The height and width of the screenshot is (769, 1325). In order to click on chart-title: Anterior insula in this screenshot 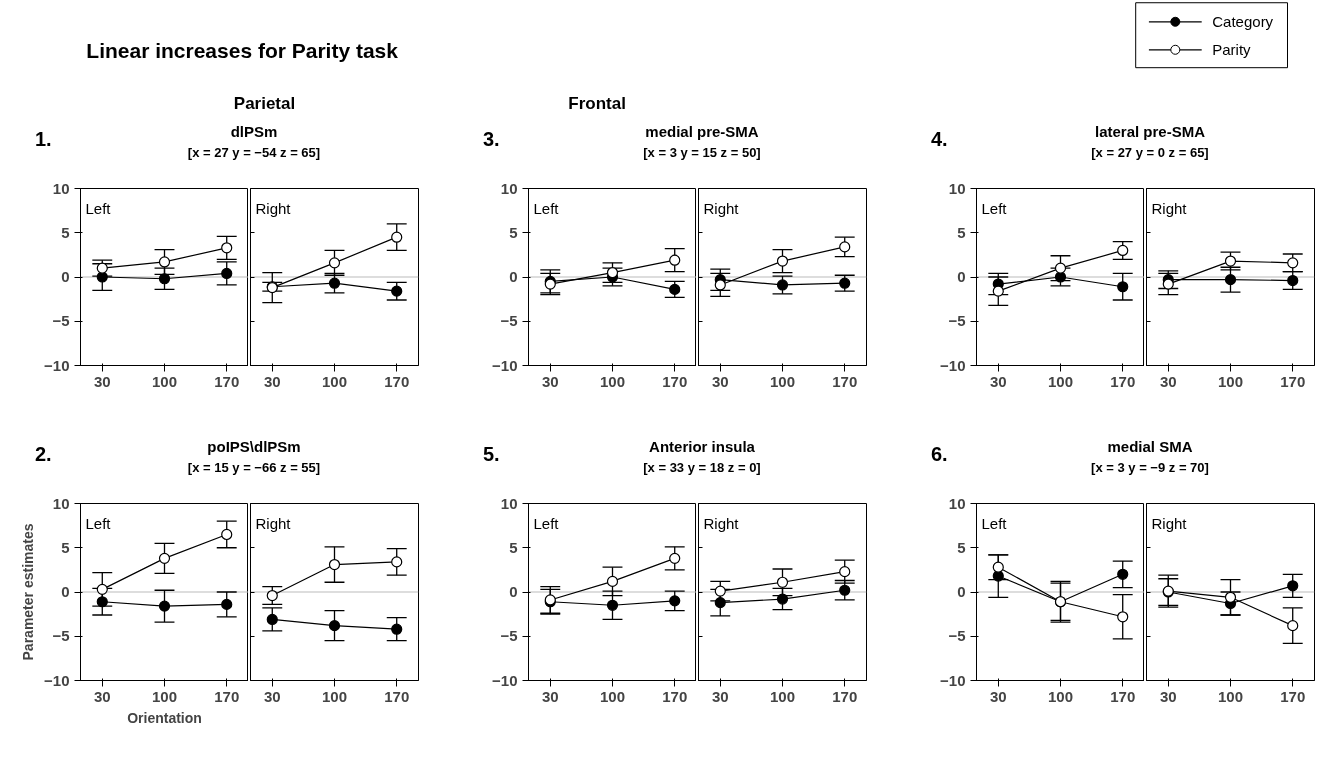, I will do `click(702, 447)`.